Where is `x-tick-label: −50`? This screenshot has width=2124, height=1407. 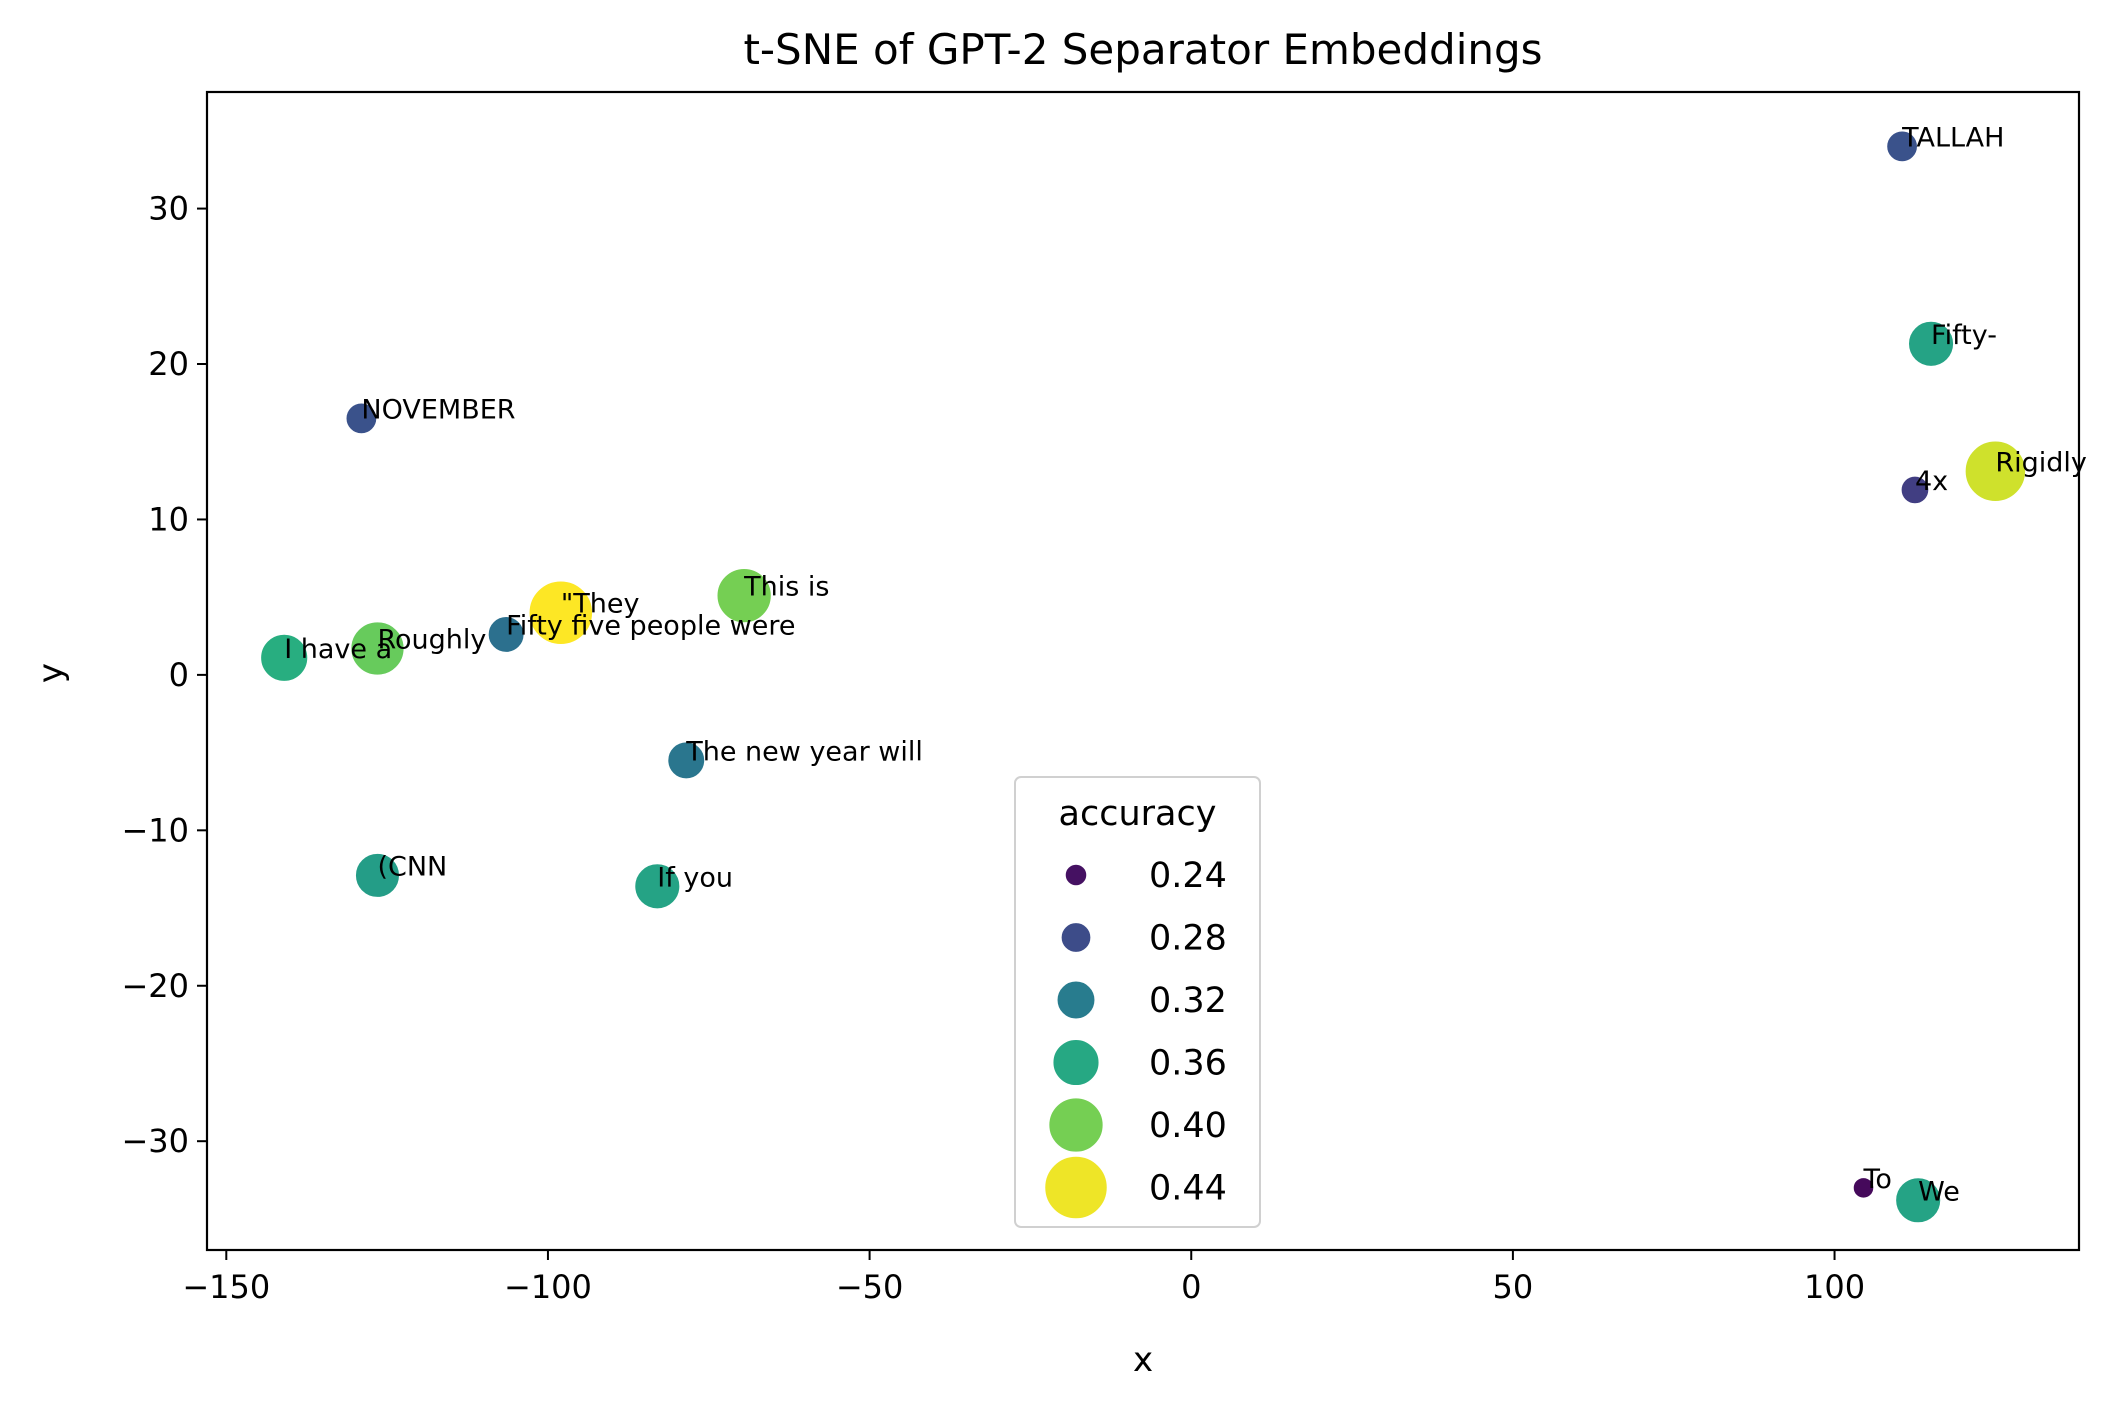 x-tick-label: −50 is located at coordinates (870, 1287).